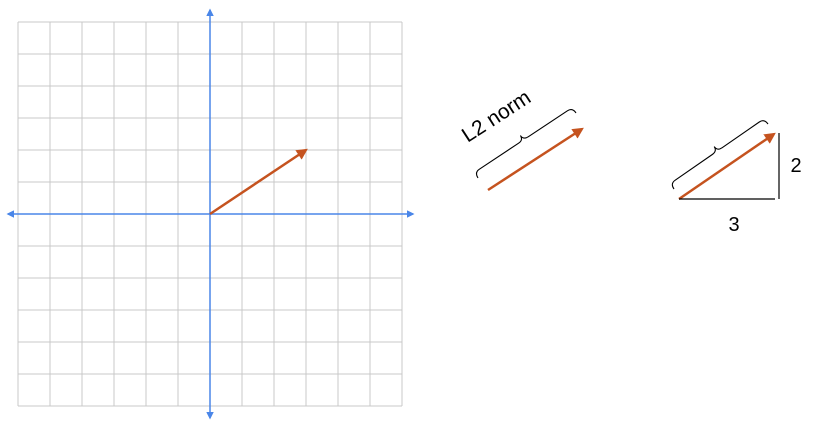  I want to click on triangle-illustration: 3 2, so click(736, 178).